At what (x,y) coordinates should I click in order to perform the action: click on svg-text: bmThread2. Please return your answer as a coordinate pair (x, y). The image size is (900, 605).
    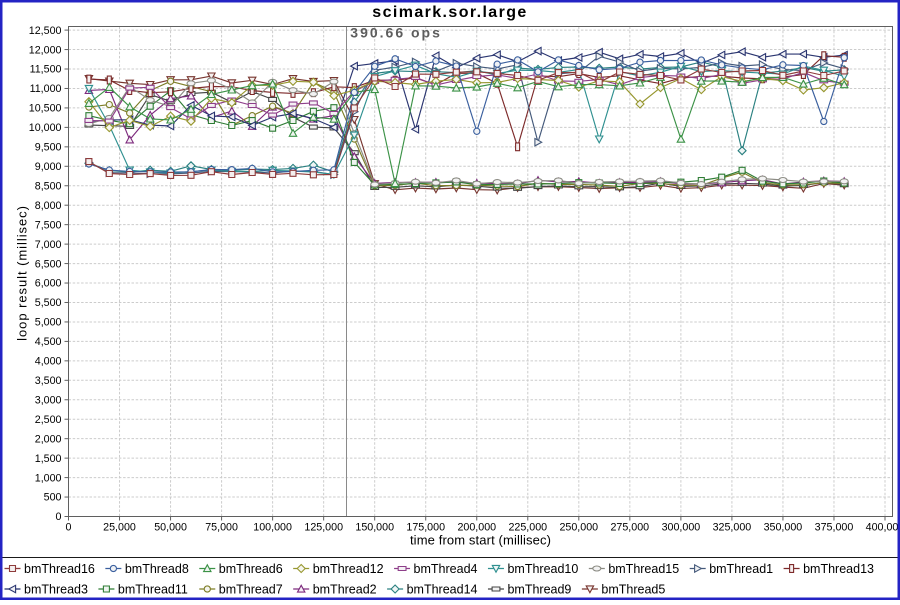
    Looking at the image, I should click on (345, 589).